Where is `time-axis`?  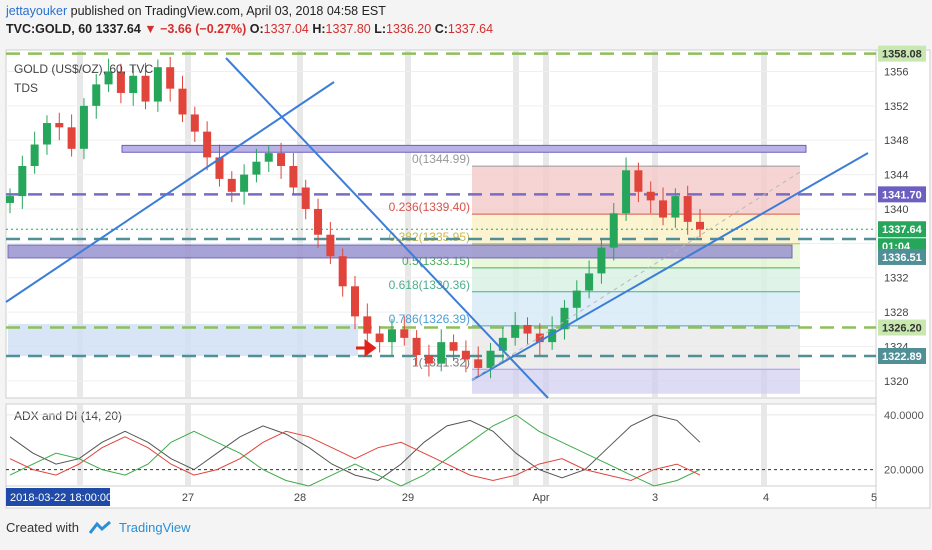
time-axis is located at coordinates (441, 497).